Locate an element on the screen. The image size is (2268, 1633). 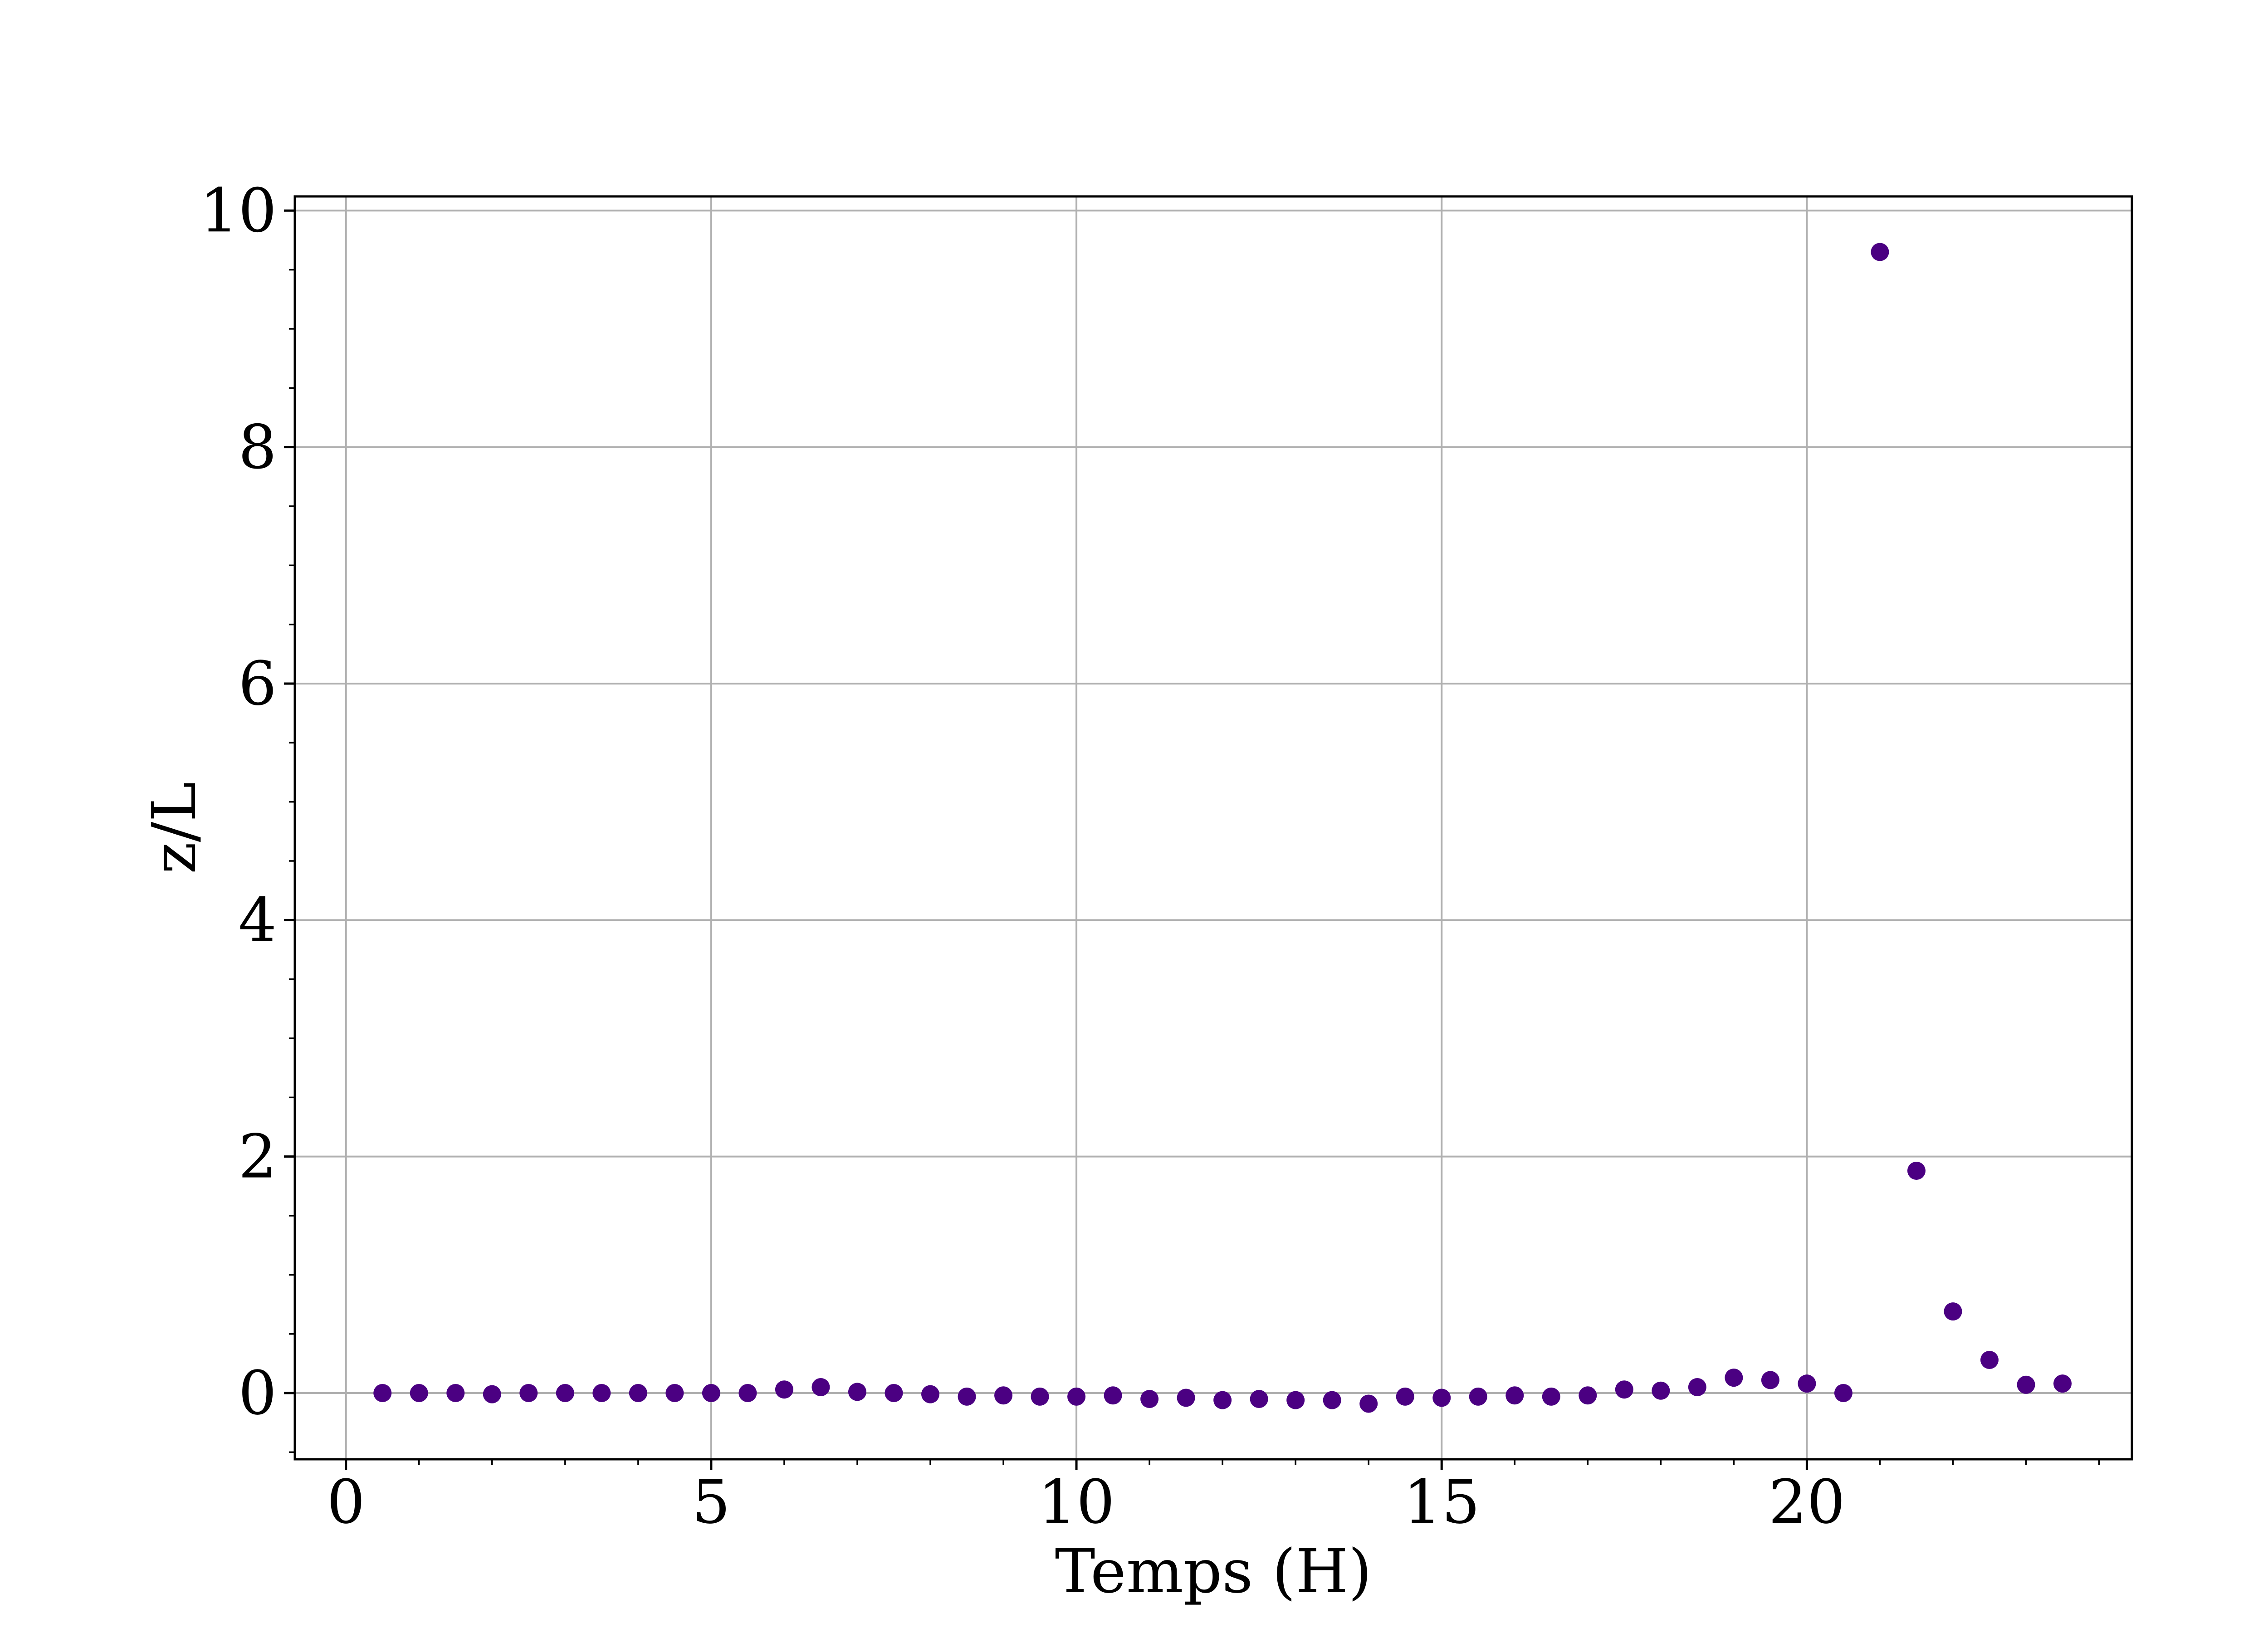
x-tick-label: 10 is located at coordinates (1076, 1502).